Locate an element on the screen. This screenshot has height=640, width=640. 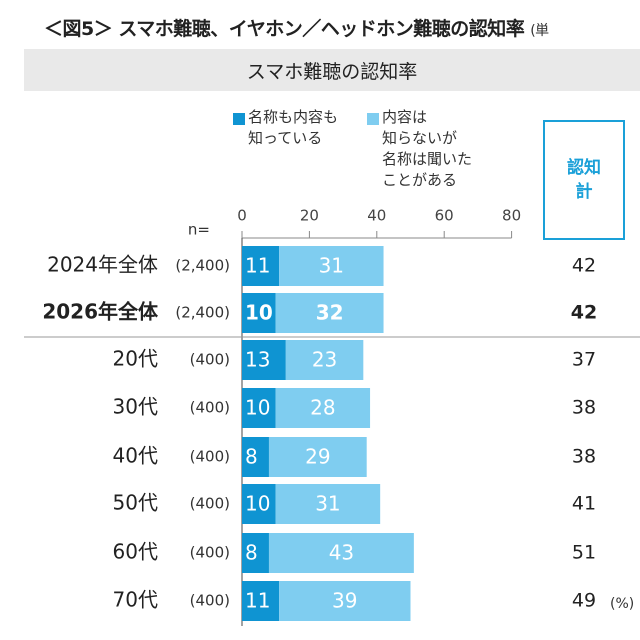
bar-value-label: 39 is located at coordinates (344, 601).